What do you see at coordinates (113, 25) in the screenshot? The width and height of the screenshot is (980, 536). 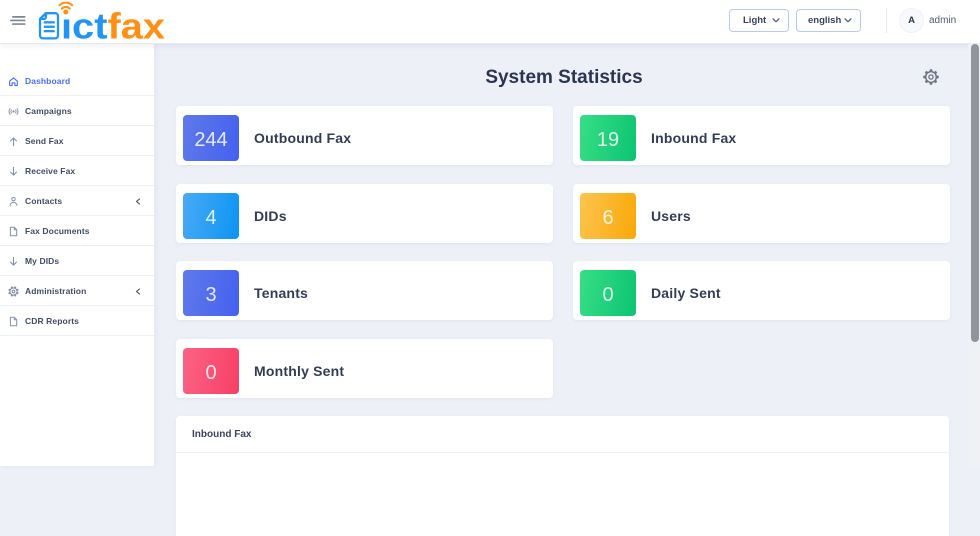 I see `svg-text:ıctfax: ıct fax` at bounding box center [113, 25].